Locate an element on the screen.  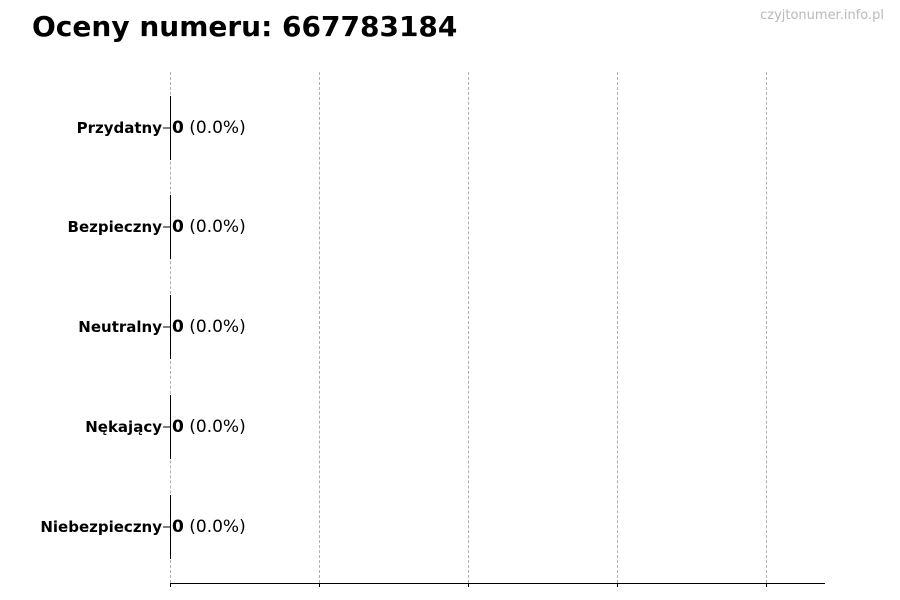
bar-percent-value-bezpieczny: (0.0%) is located at coordinates (217, 227).